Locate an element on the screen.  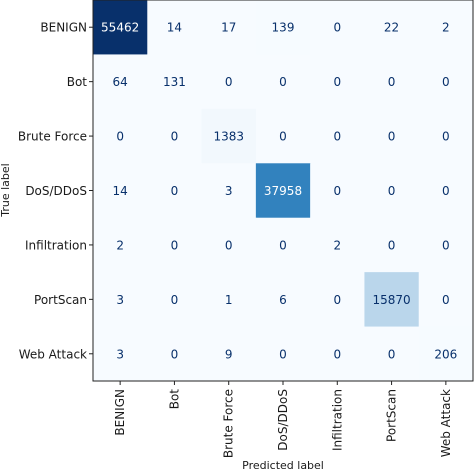
x-tick-label: PortScan is located at coordinates (392, 415).